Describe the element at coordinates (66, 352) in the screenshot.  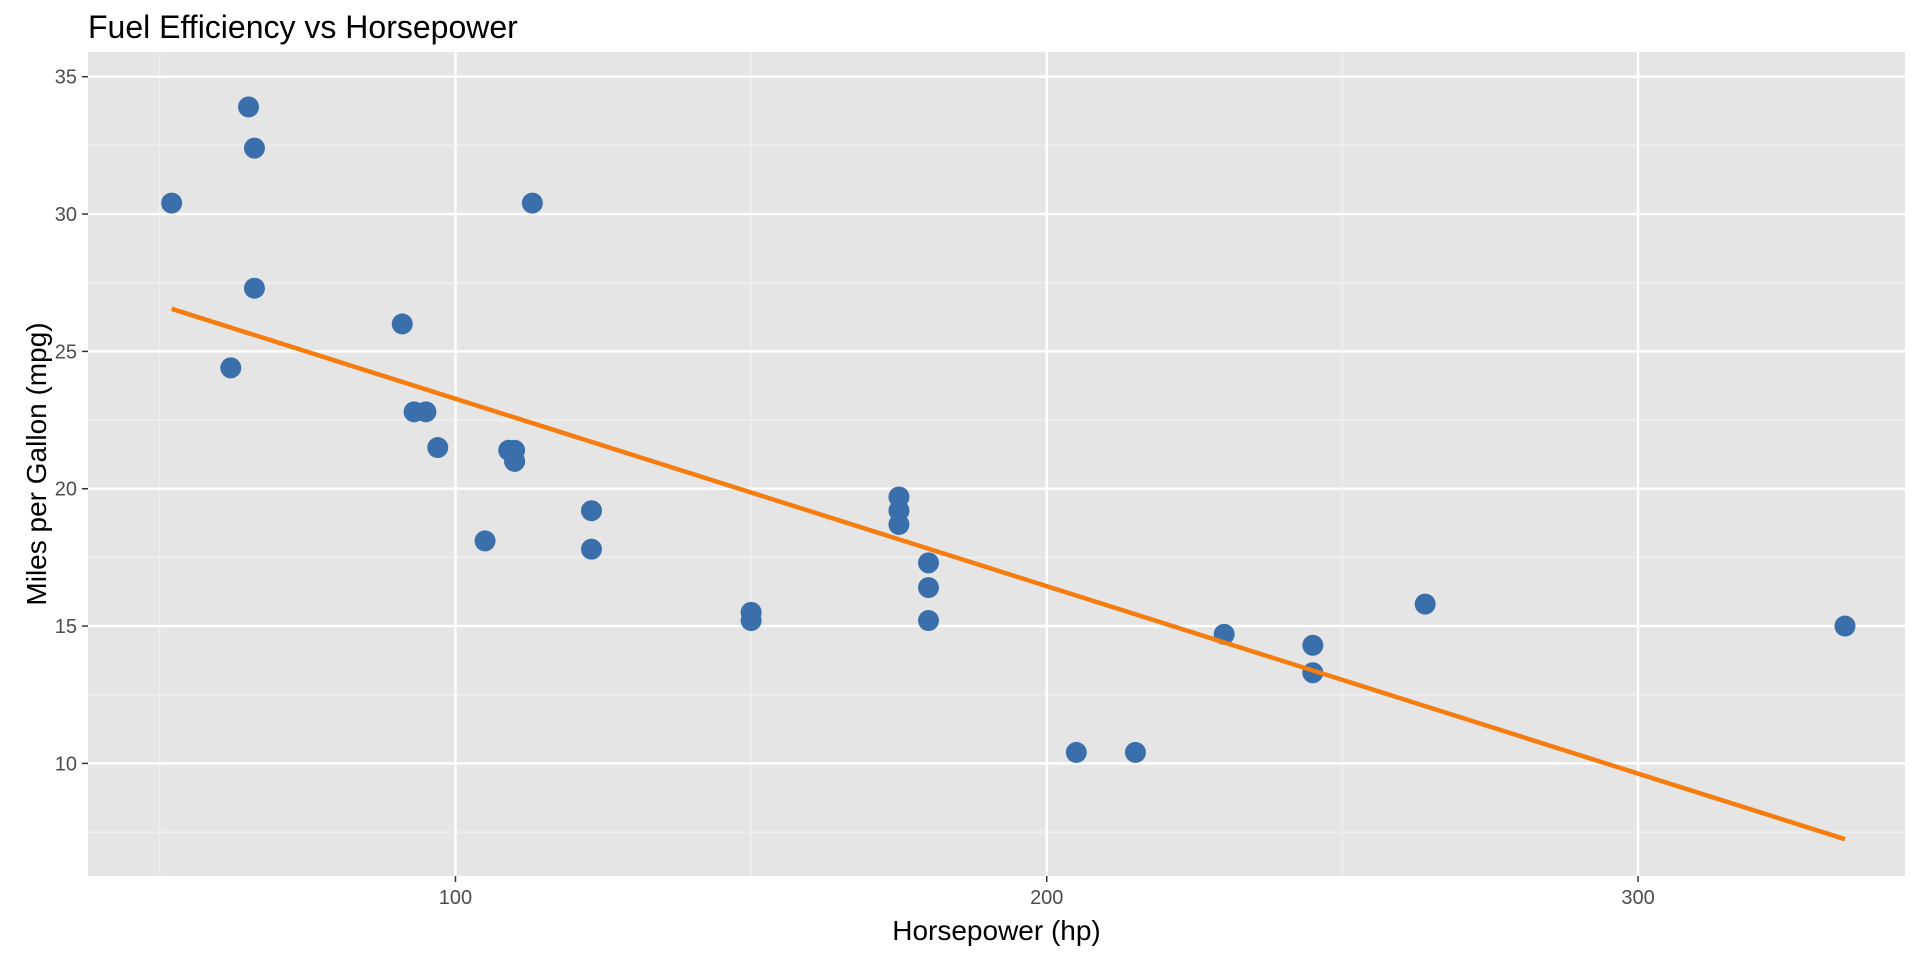
I see `y-tick-label: 25` at that location.